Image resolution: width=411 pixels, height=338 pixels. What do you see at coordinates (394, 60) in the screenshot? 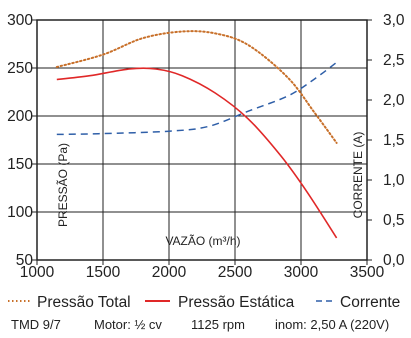
I see `right-tick-label: 2,5` at bounding box center [394, 60].